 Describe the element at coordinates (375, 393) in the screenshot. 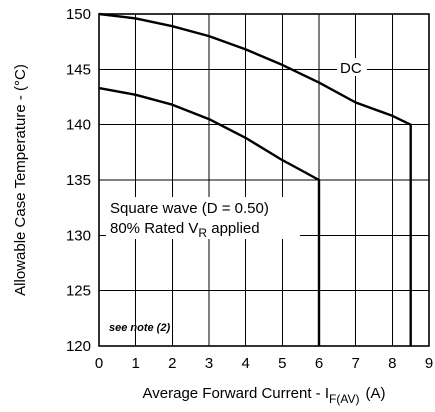

I see `x-axis-label-unit: (A)` at that location.